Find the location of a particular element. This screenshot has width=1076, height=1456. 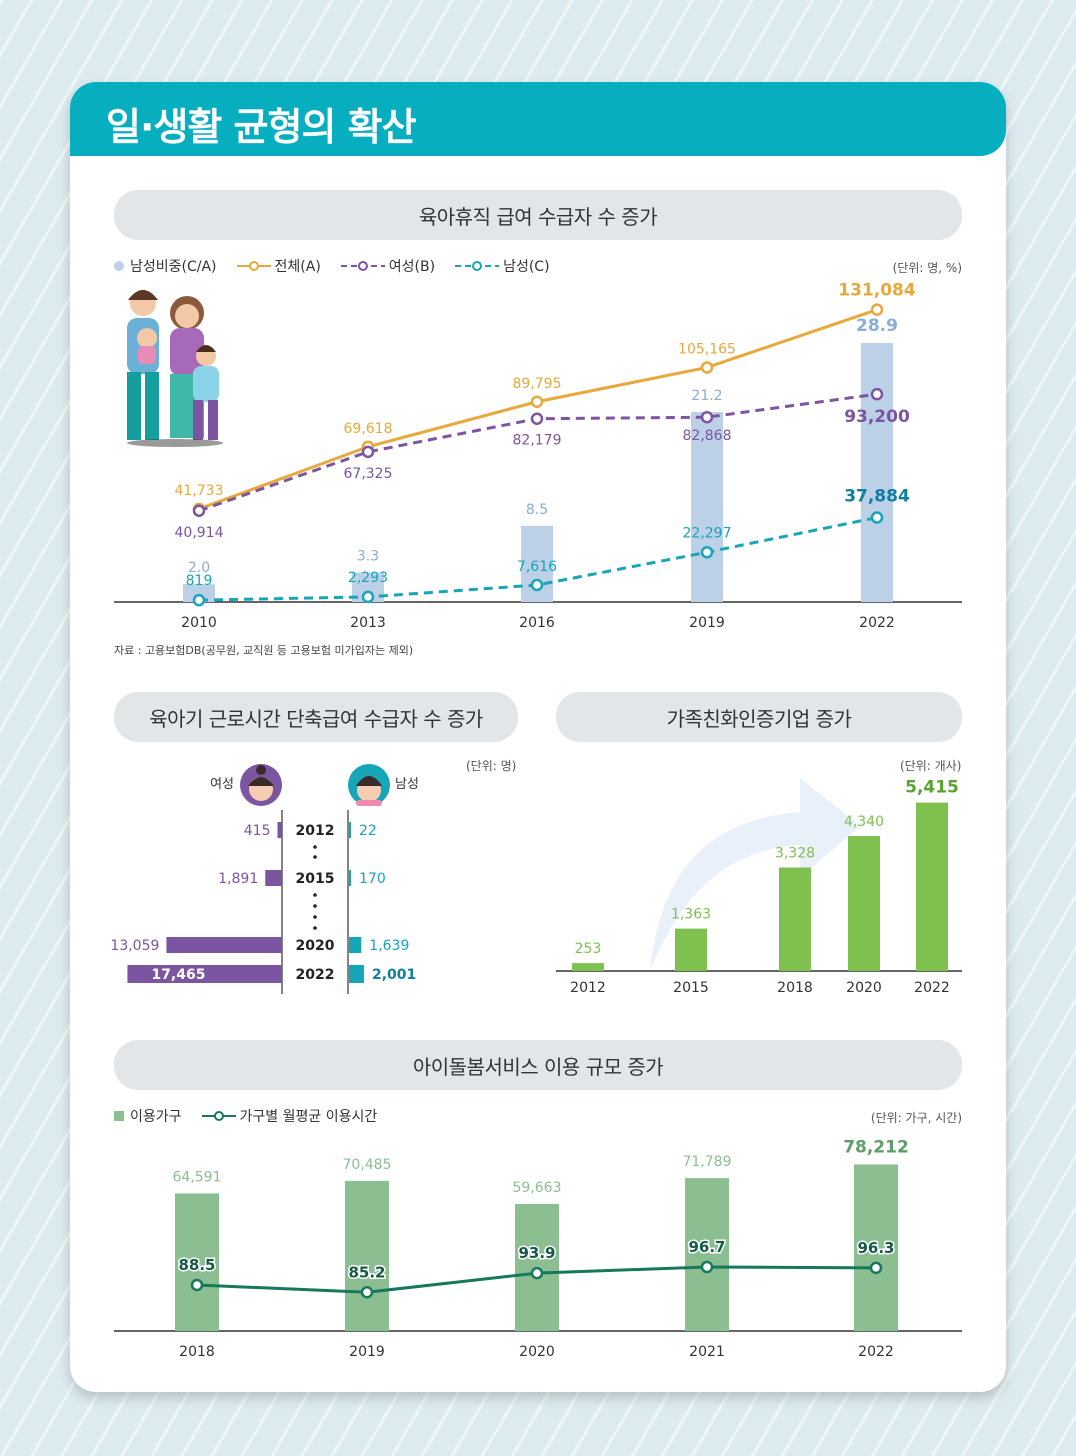

x-tick-label: 2013 is located at coordinates (368, 623).